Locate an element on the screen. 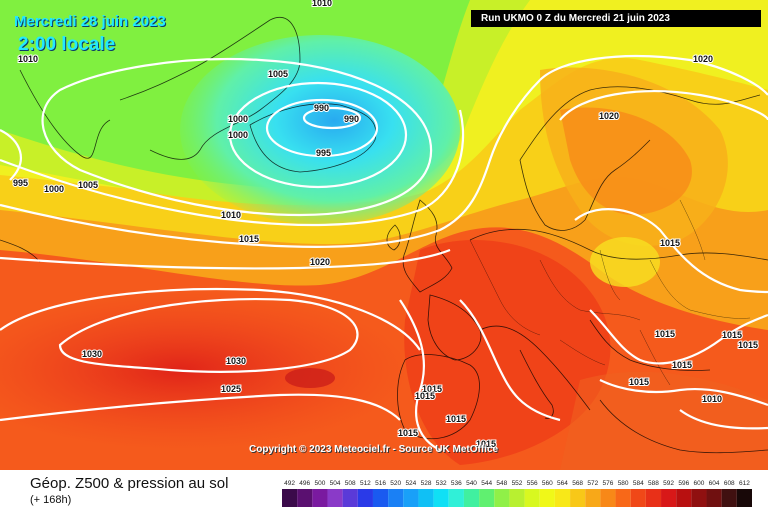 The height and width of the screenshot is (512, 768). scale-value-label: 612 is located at coordinates (744, 483).